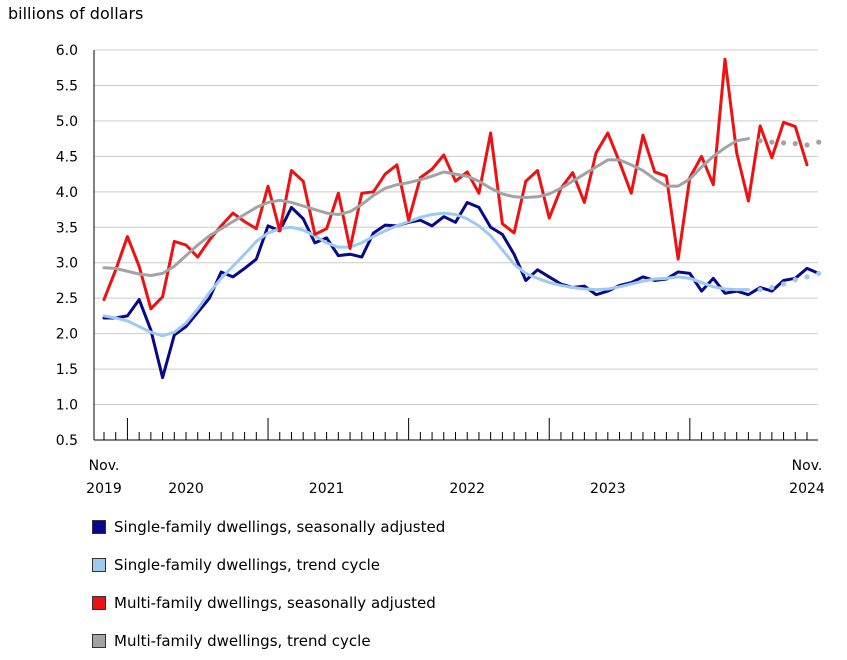  Describe the element at coordinates (67, 406) in the screenshot. I see `y-tick-label: 1.0` at that location.